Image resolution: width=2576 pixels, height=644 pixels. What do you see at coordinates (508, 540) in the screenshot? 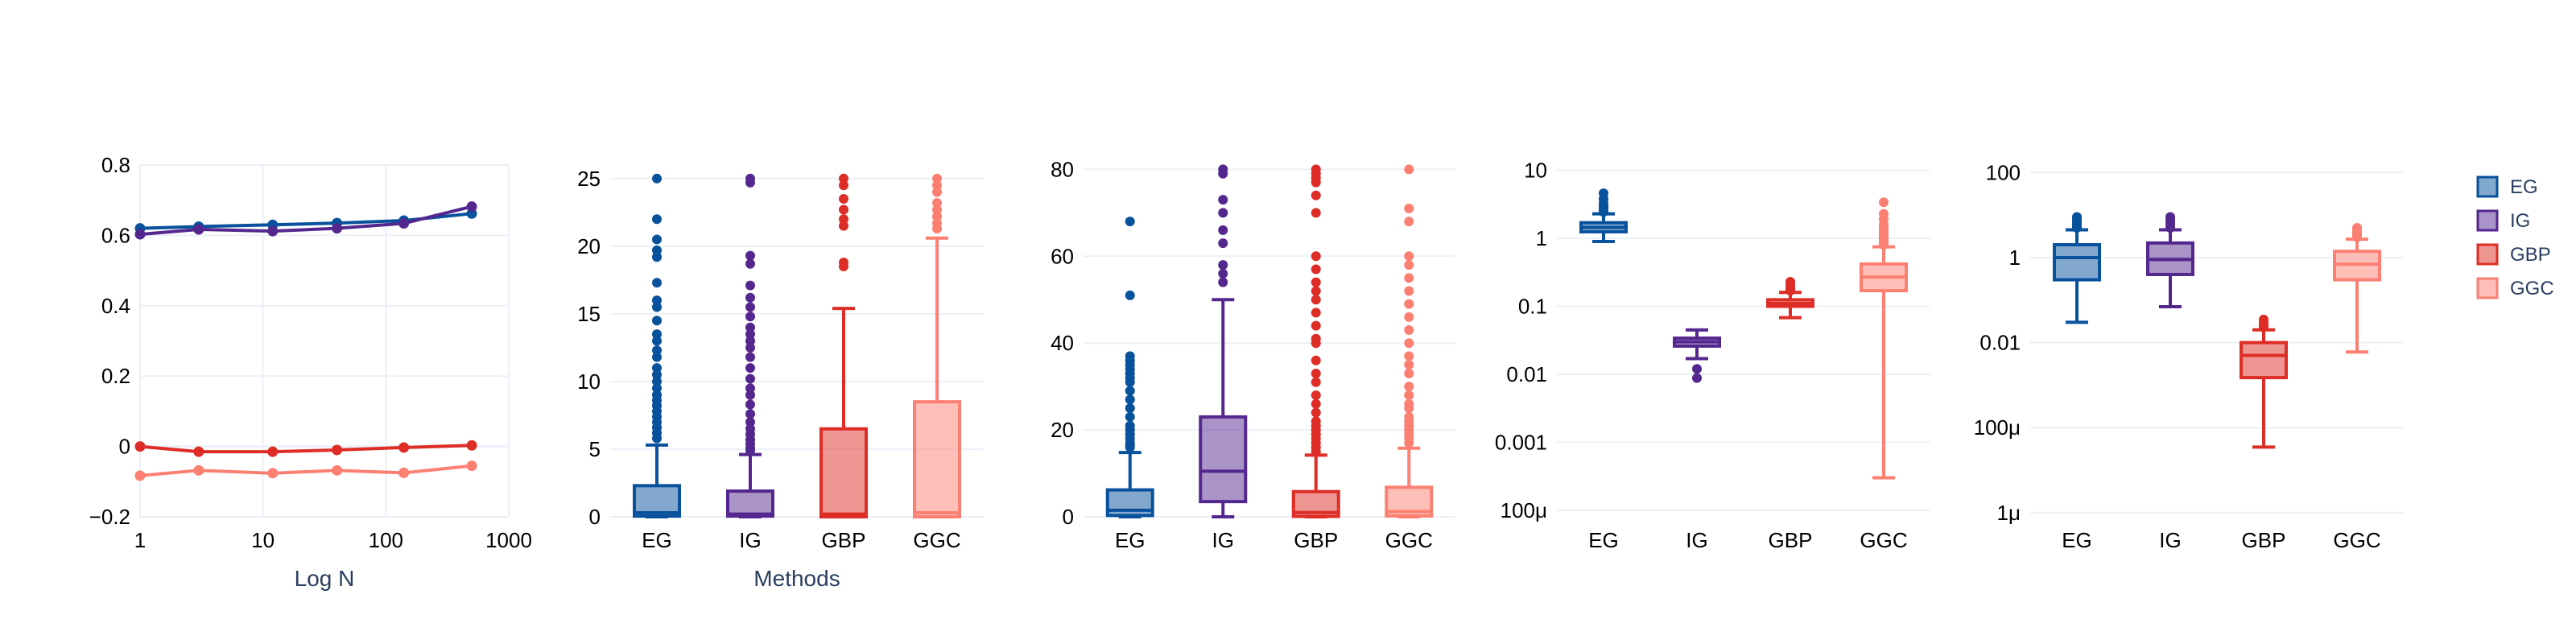
I see `x-tick-label: 1000` at bounding box center [508, 540].